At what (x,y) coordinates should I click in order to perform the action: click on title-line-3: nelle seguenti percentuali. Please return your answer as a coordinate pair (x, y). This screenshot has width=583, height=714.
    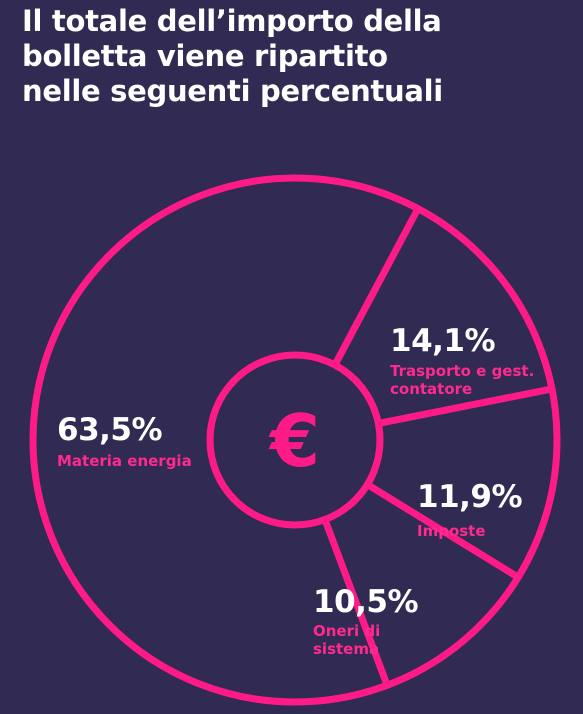
    Looking at the image, I should click on (232, 91).